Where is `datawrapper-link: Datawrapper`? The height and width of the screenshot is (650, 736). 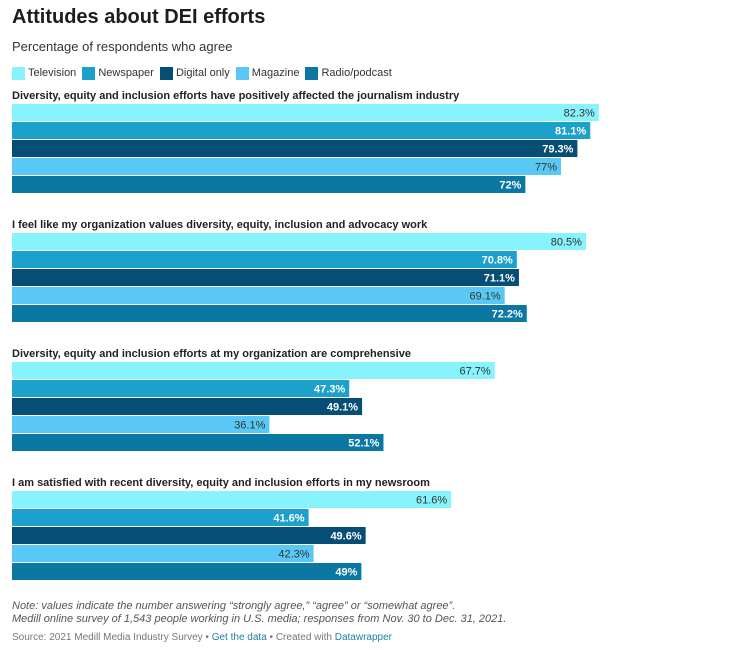 datawrapper-link: Datawrapper is located at coordinates (363, 637).